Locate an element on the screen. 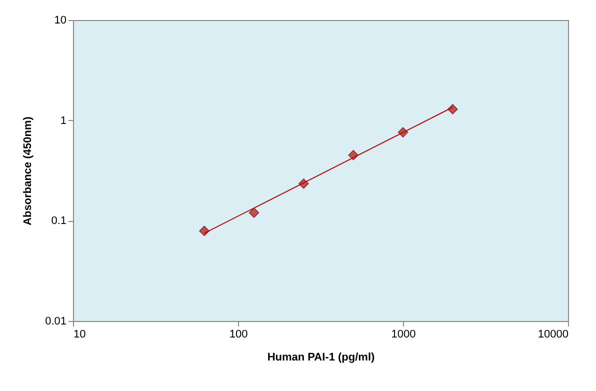  y-tick-label: 10 is located at coordinates (60, 20).